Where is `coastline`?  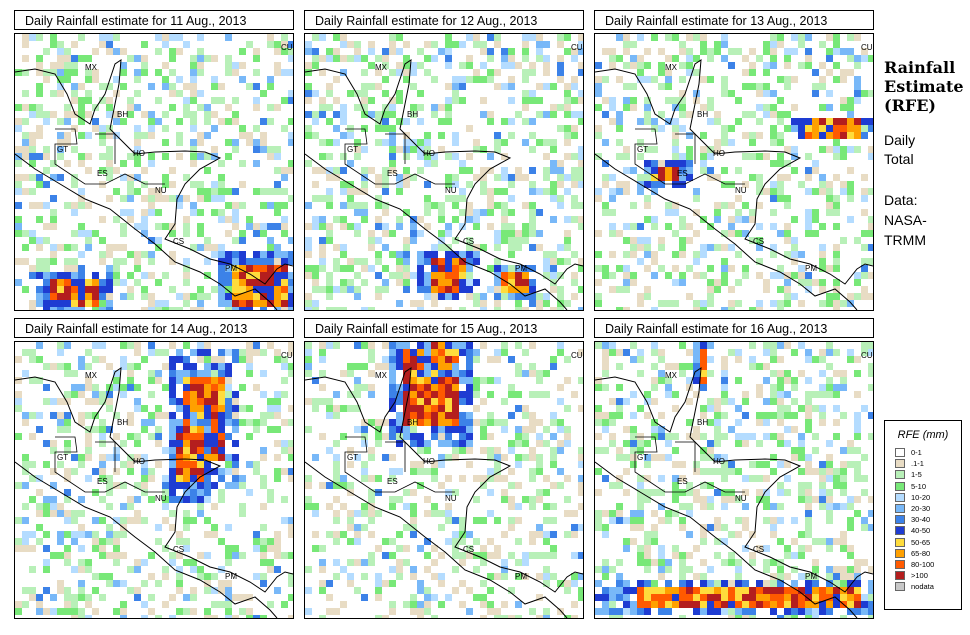
coastline is located at coordinates (146, 231).